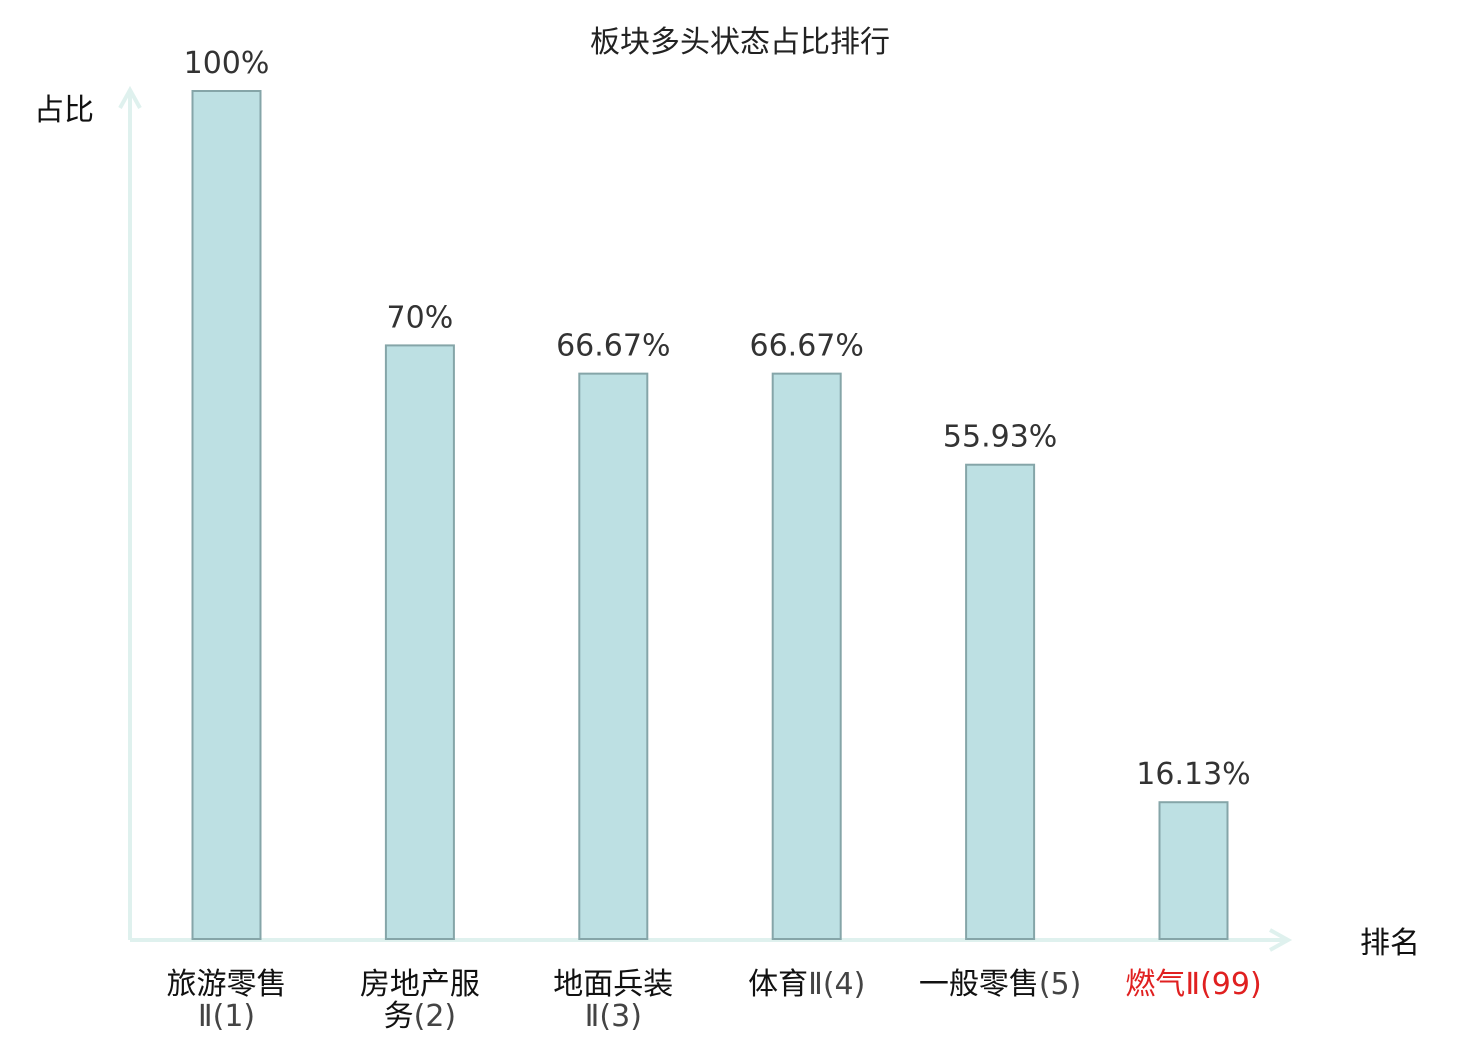  I want to click on x-axis-label: 排名, so click(1390, 943).